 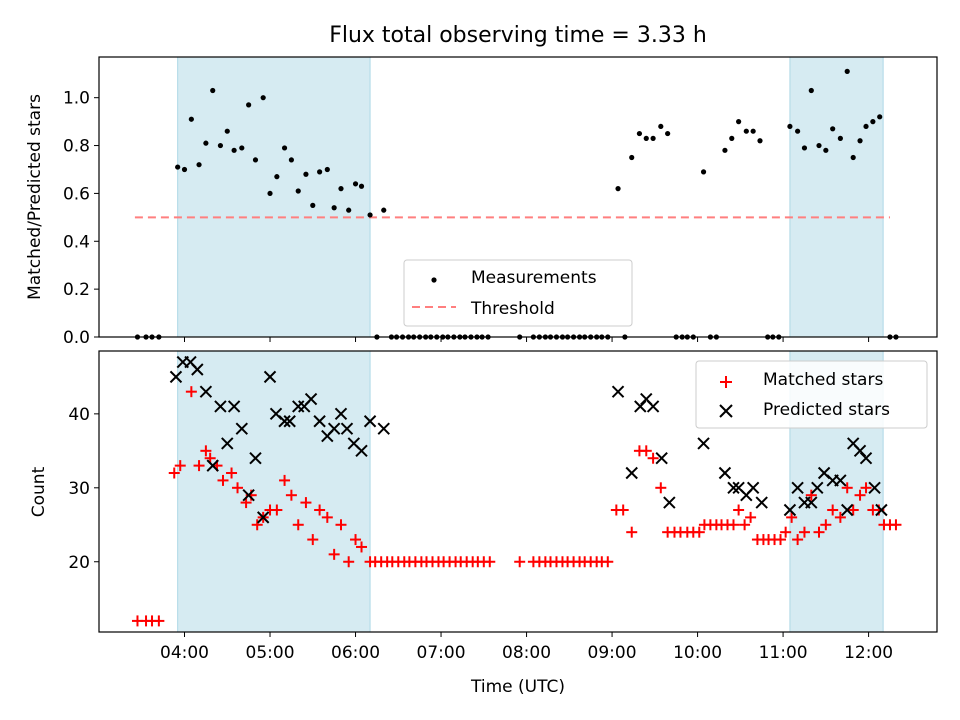 What do you see at coordinates (527, 339) in the screenshot?
I see `top-x-ticks` at bounding box center [527, 339].